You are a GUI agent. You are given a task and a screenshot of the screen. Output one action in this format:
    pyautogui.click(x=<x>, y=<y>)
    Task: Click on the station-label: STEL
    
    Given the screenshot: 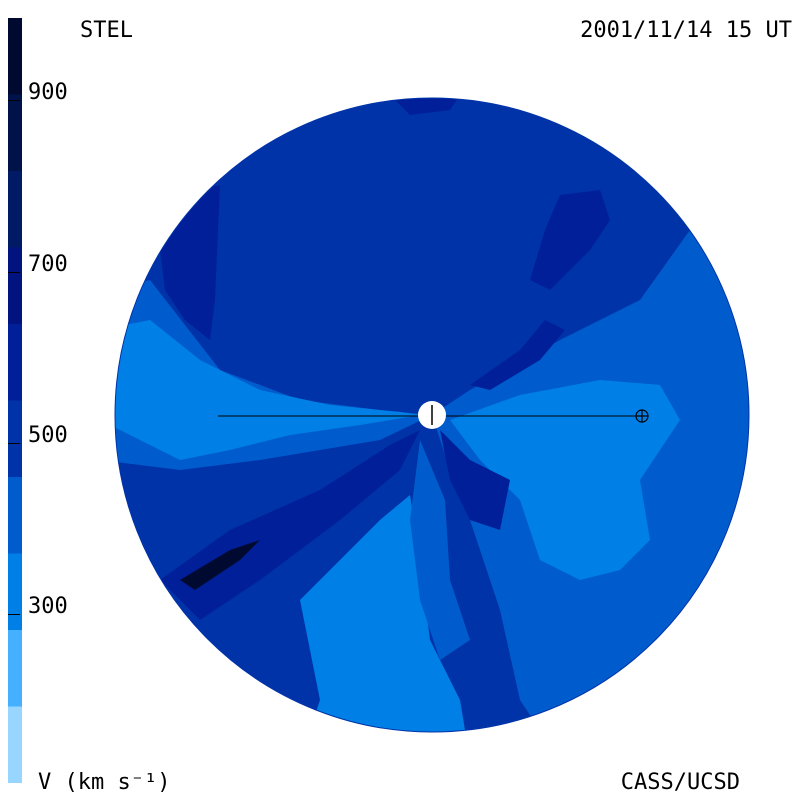 What is the action you would take?
    pyautogui.click(x=106, y=30)
    